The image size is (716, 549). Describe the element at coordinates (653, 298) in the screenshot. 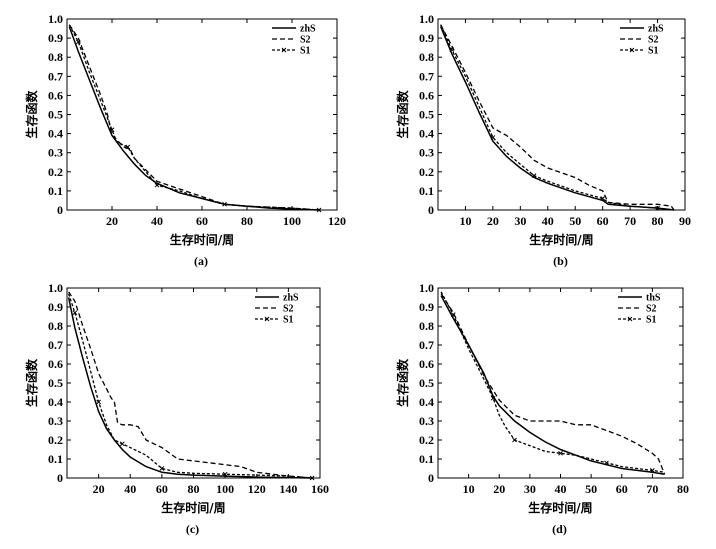

I see `legend-label-ths: thS` at that location.